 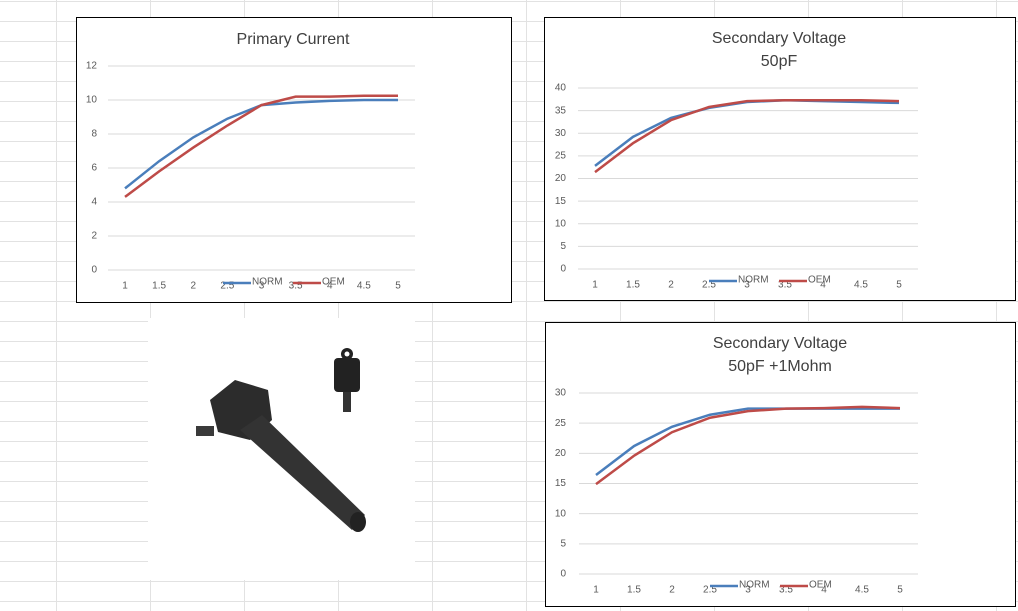 What do you see at coordinates (94, 202) in the screenshot?
I see `y-tick-label: 4` at bounding box center [94, 202].